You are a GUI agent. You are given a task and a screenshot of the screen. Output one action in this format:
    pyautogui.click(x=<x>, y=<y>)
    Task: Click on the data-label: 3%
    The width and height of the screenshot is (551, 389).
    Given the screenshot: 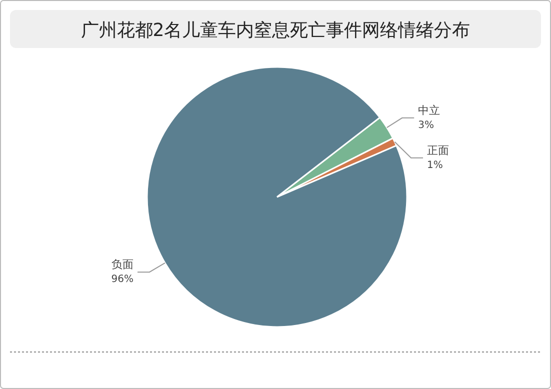 What is the action you would take?
    pyautogui.click(x=426, y=125)
    